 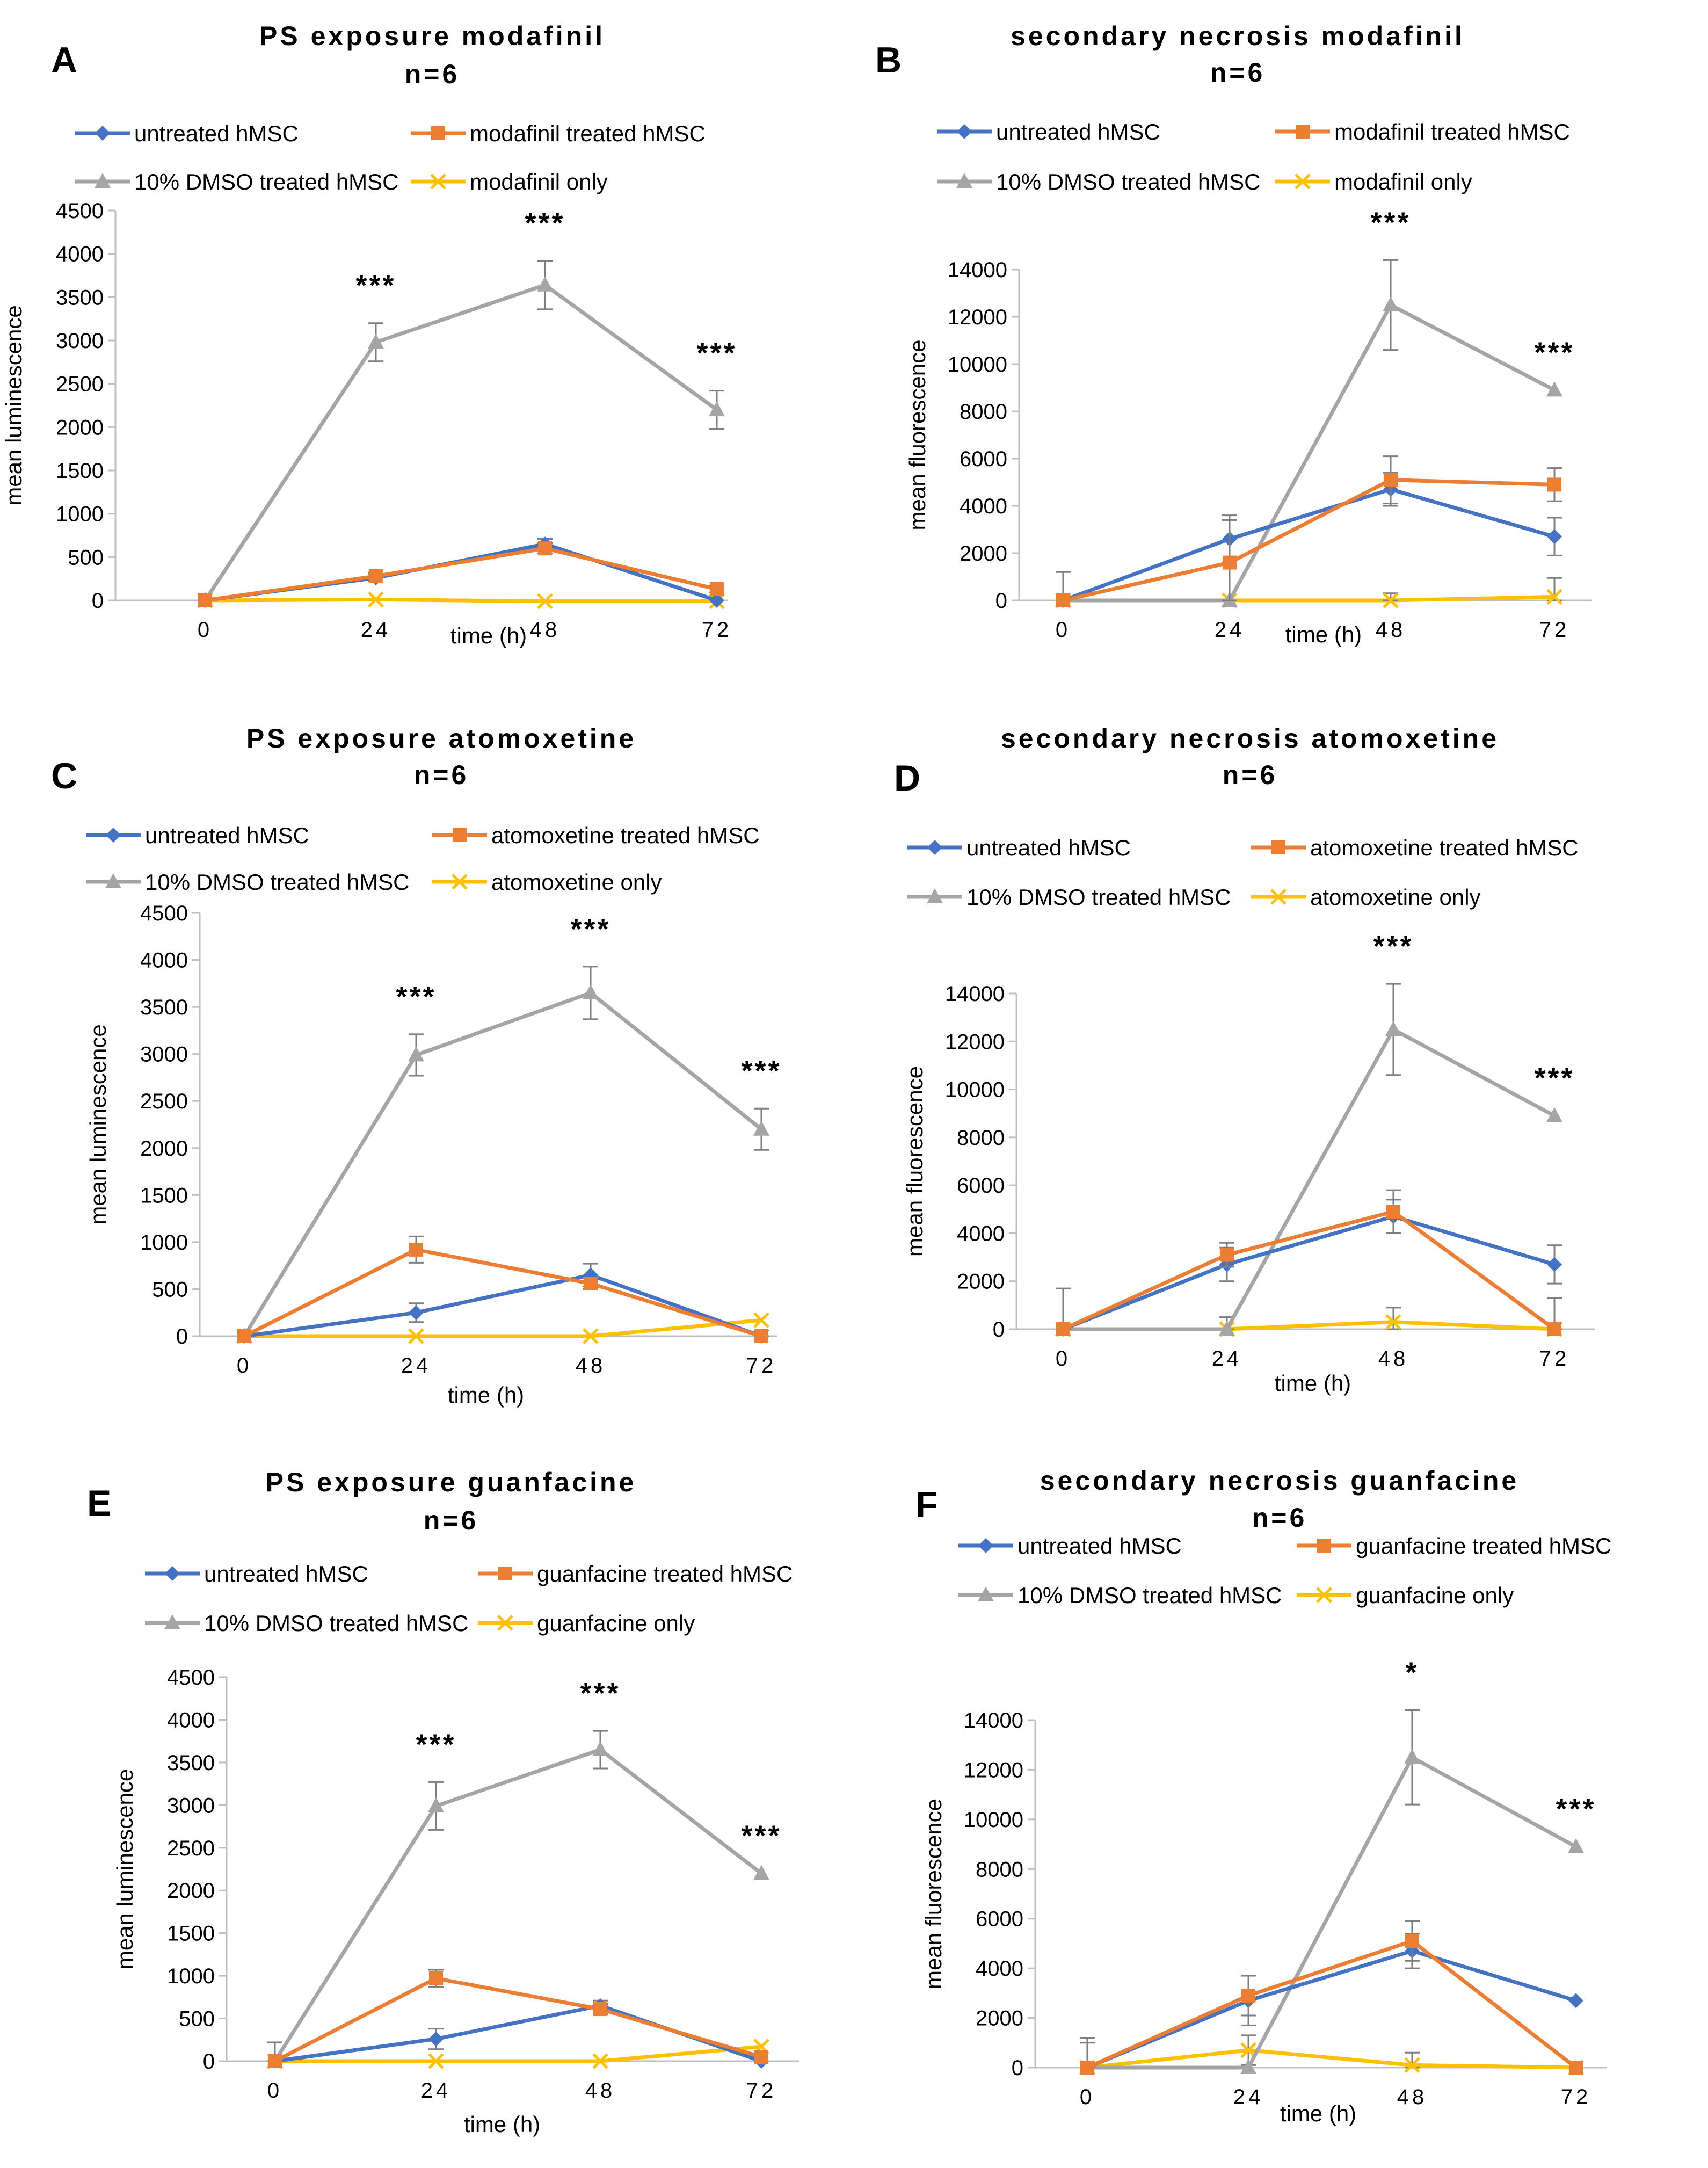 I want to click on legend-x-marker, so click(x=505, y=1623).